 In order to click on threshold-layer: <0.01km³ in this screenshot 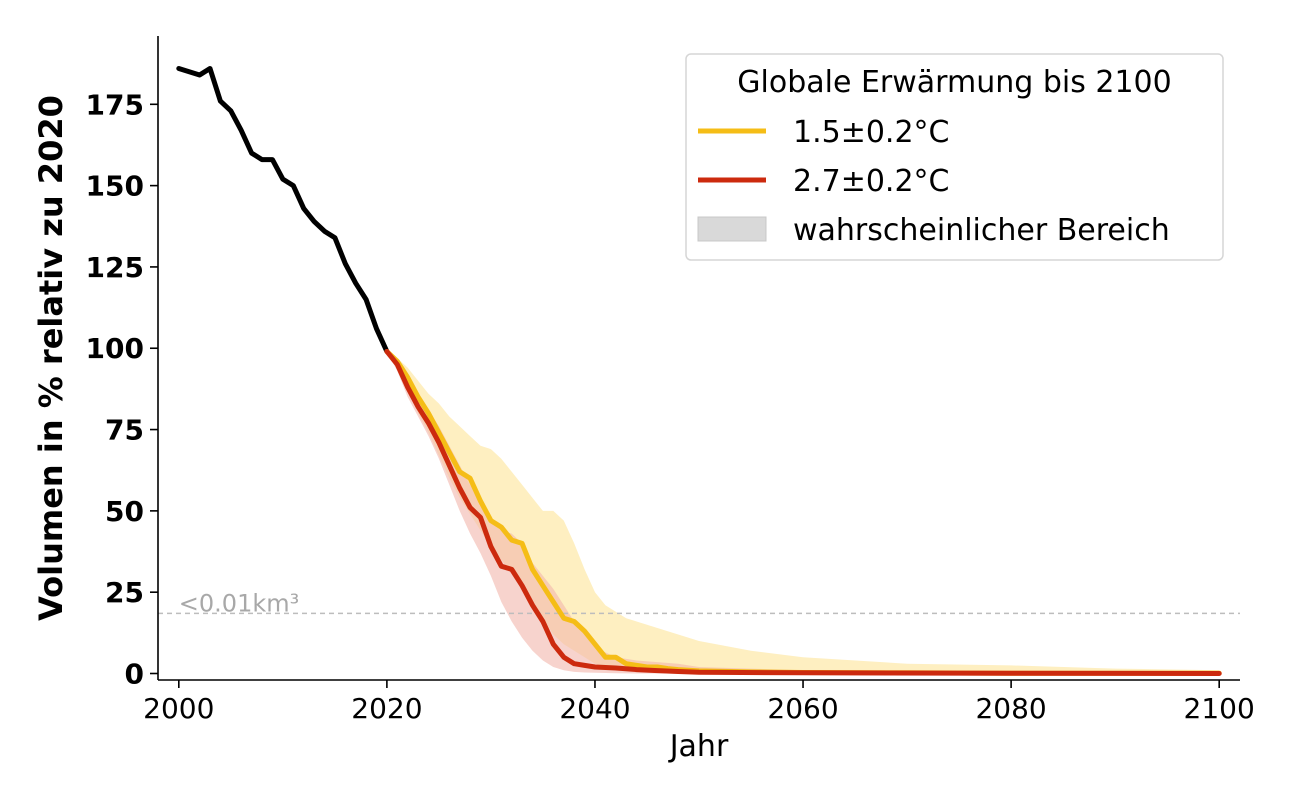, I will do `click(699, 603)`.